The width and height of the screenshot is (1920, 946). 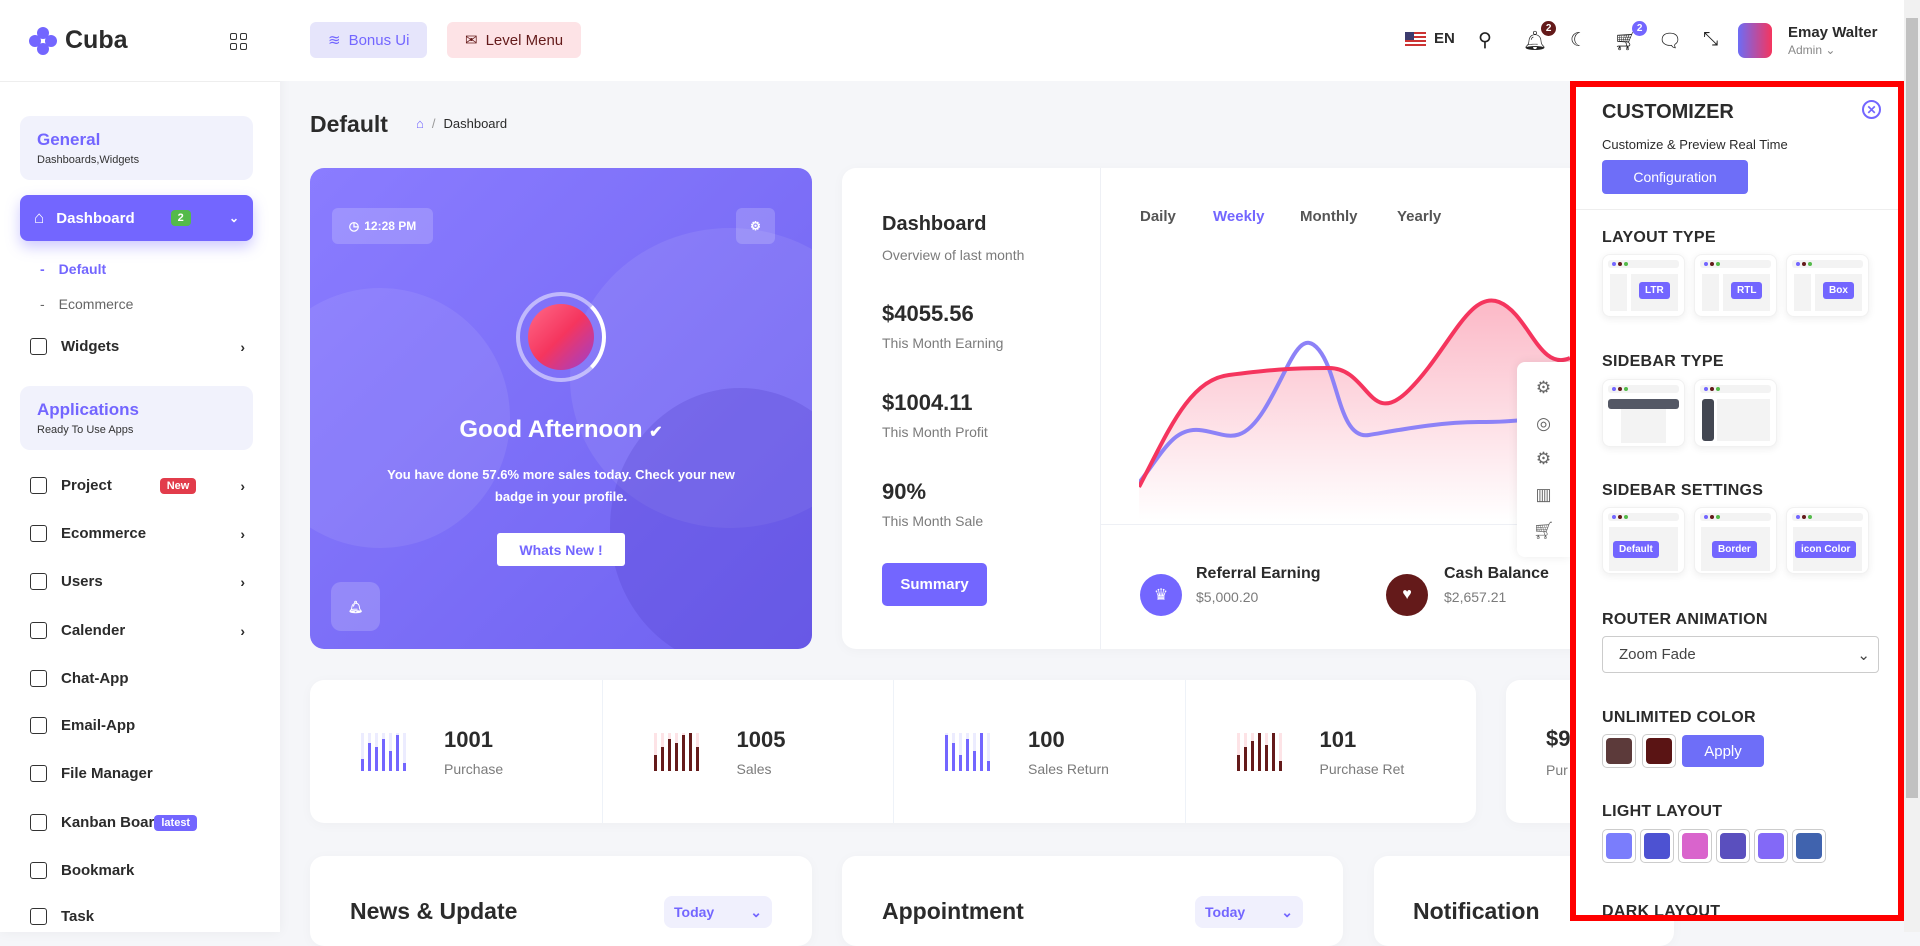 What do you see at coordinates (1735, 285) in the screenshot?
I see `layout-option-rtl: RTL` at bounding box center [1735, 285].